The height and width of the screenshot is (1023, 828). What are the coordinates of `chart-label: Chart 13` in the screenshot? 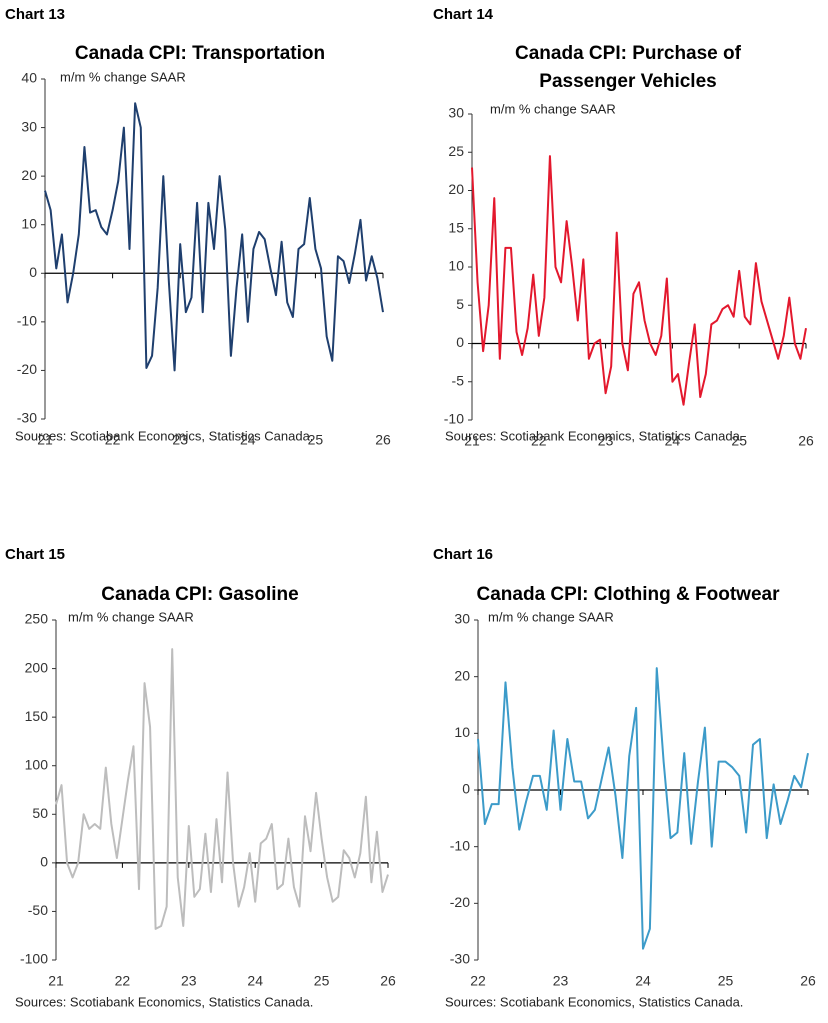 It's located at (35, 14).